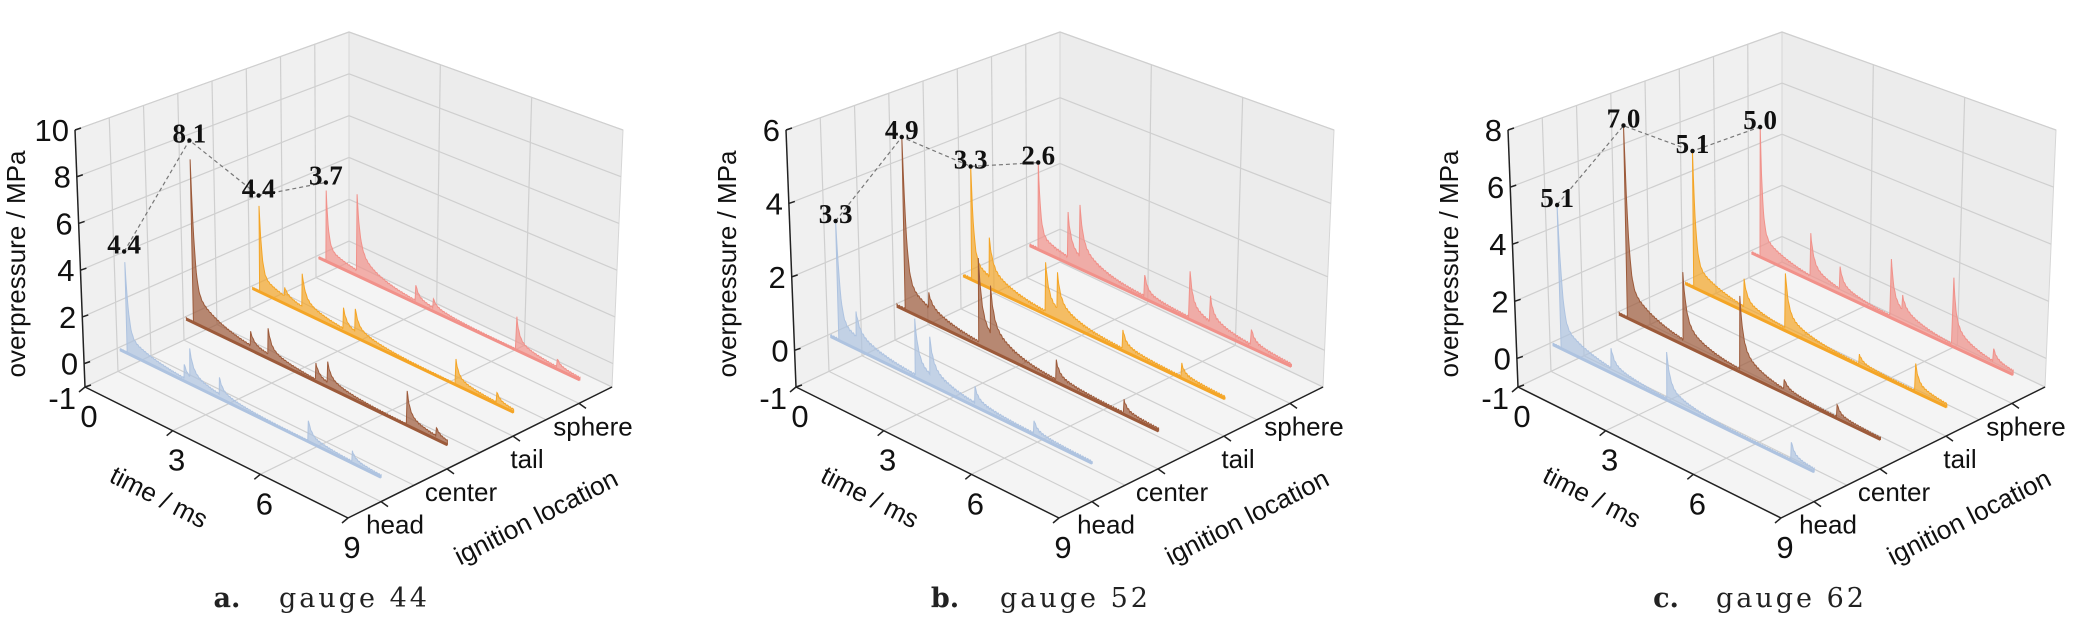 The image size is (2073, 633). What do you see at coordinates (1521, 416) in the screenshot?
I see `time-tick-label: 0` at bounding box center [1521, 416].